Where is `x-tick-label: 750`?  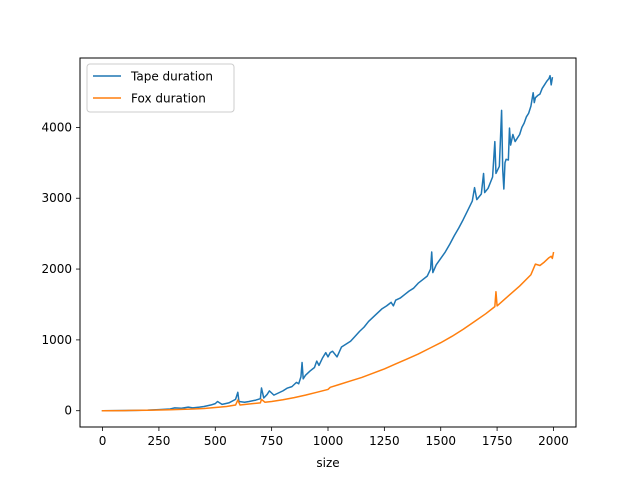 x-tick-label: 750 is located at coordinates (271, 441).